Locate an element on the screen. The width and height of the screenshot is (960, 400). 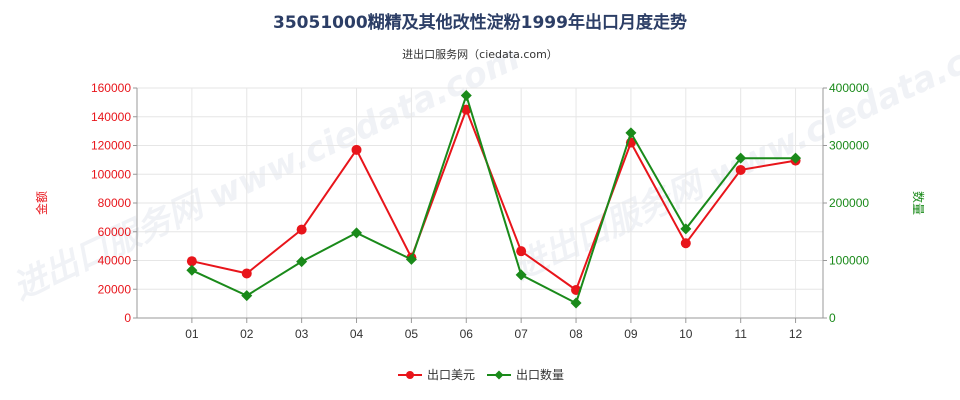
y-left-tick-label: 0 is located at coordinates (127, 318).